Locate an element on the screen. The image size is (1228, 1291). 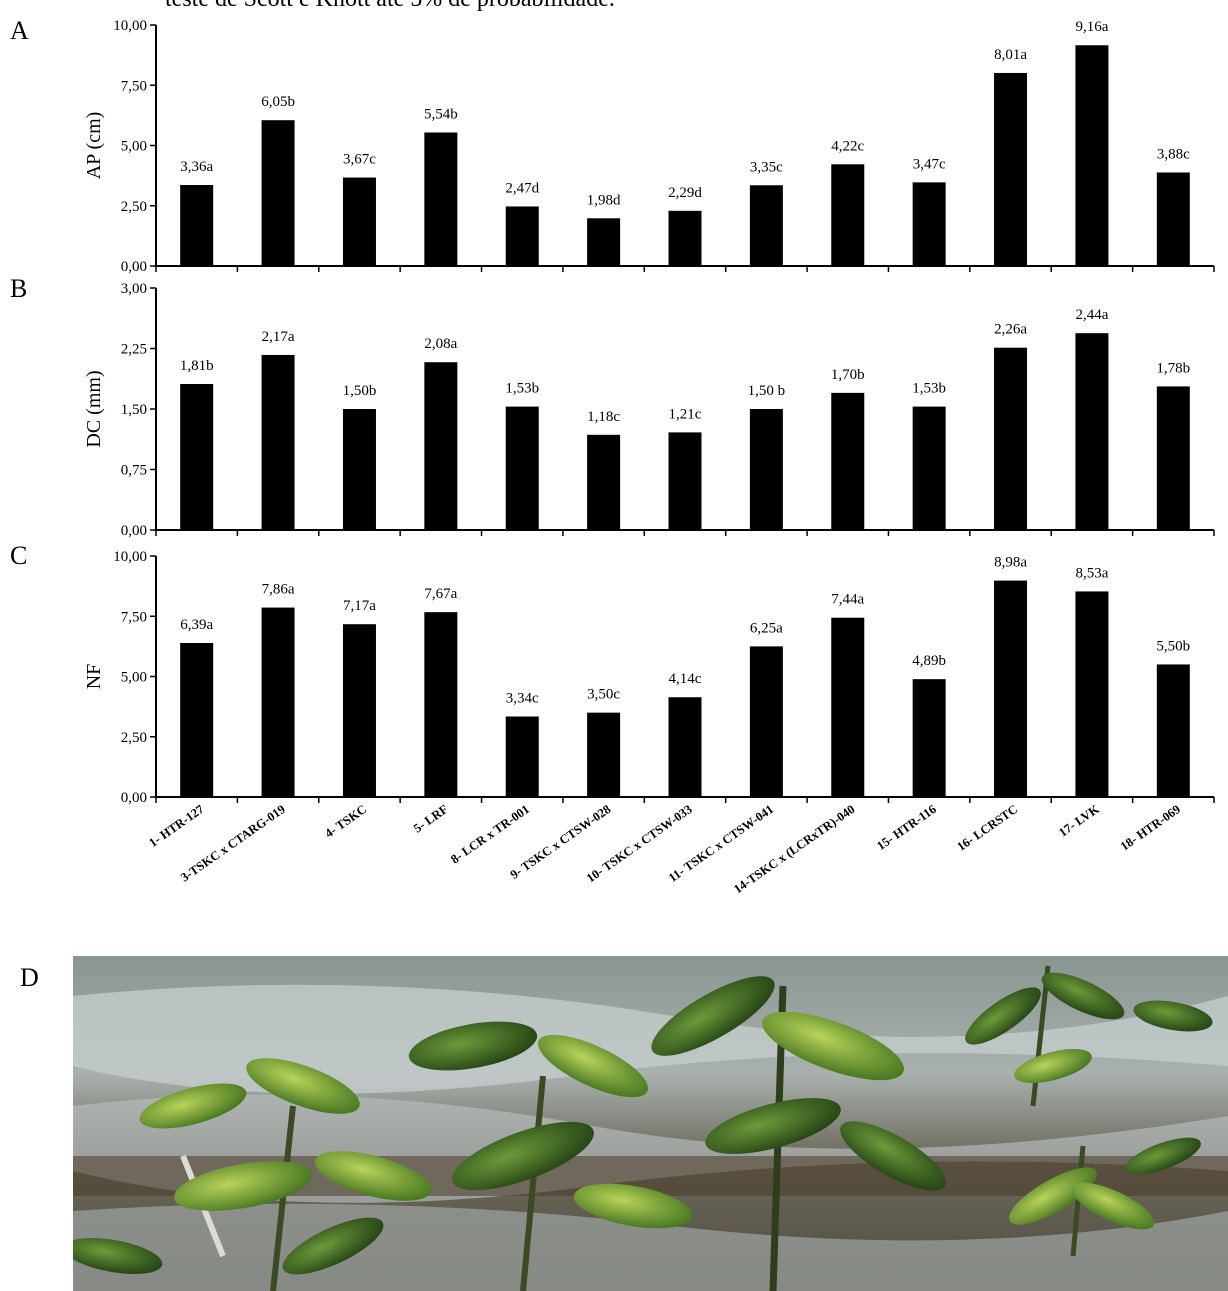
category-label: 18- HTR-069 is located at coordinates (1150, 828).